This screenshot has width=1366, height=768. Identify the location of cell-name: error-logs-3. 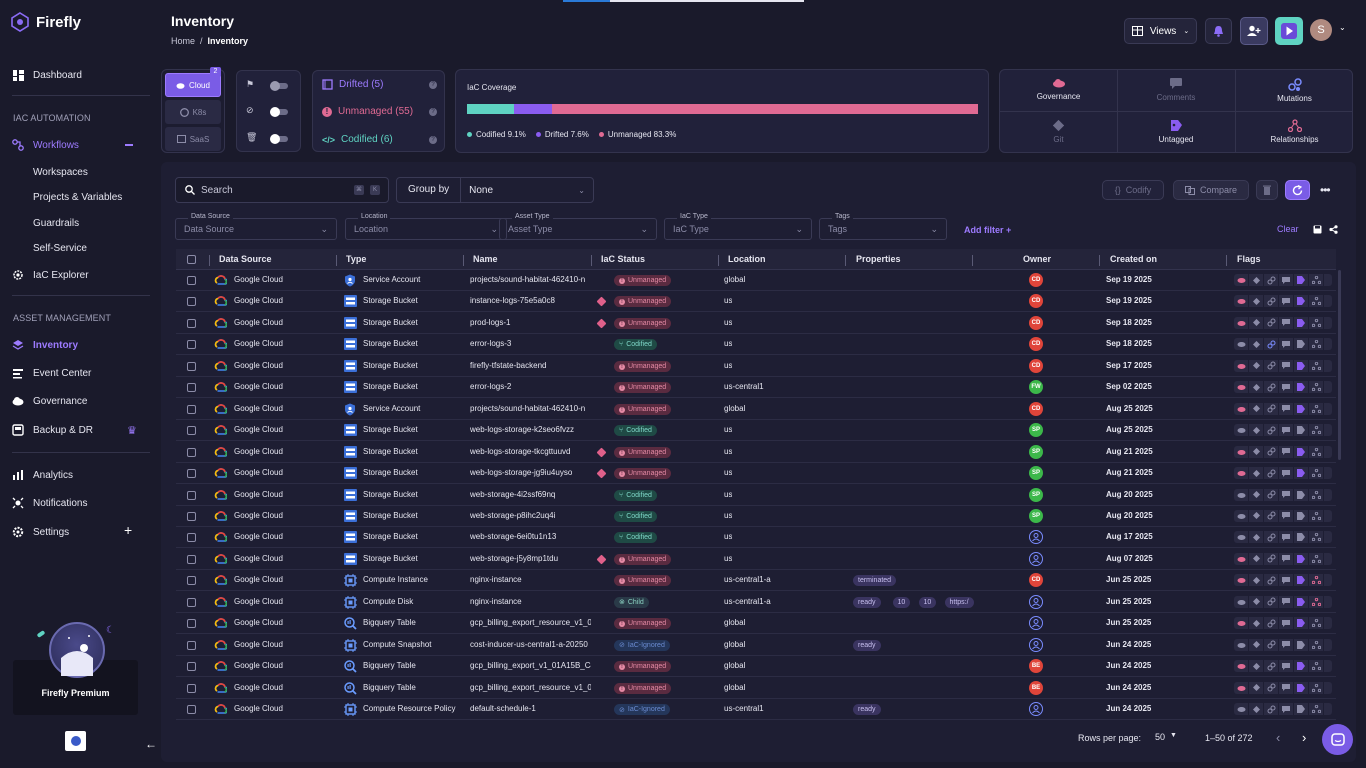
(491, 344).